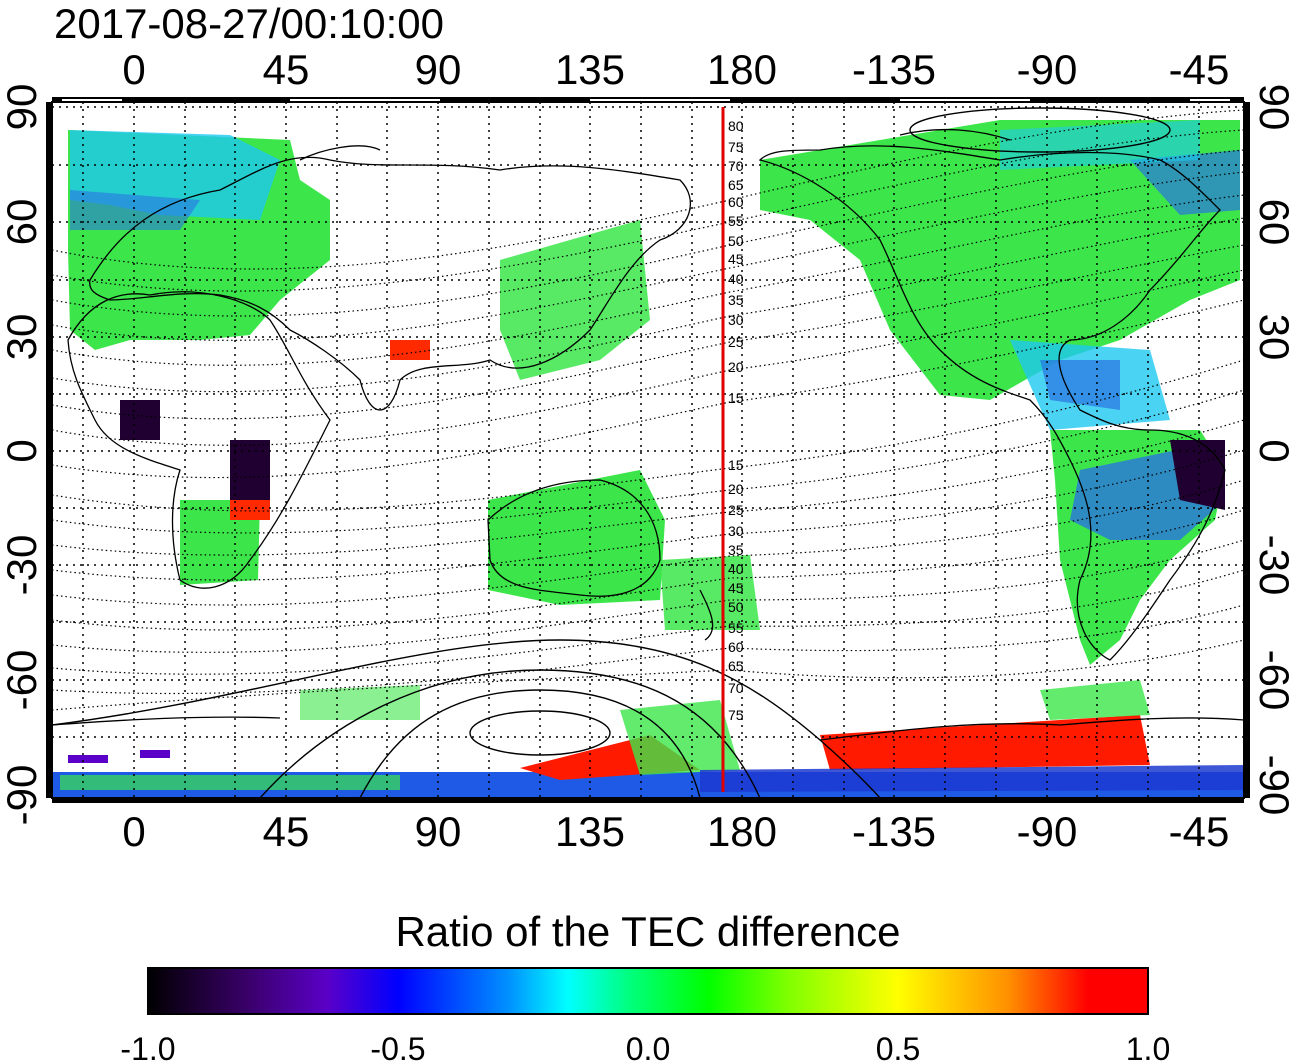 The image size is (1296, 1064). I want to click on contour-label-s65: 65, so click(736, 666).